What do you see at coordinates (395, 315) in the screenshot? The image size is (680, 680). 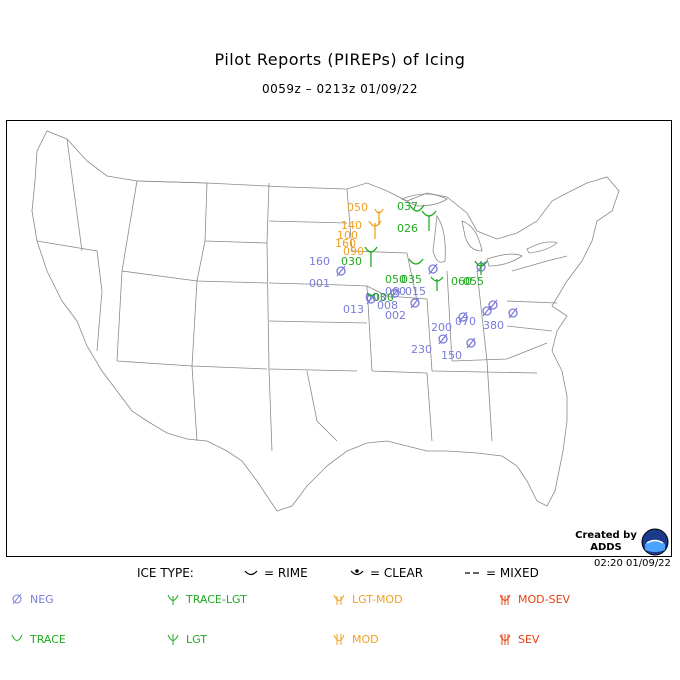 I see `report-label: 002` at bounding box center [395, 315].